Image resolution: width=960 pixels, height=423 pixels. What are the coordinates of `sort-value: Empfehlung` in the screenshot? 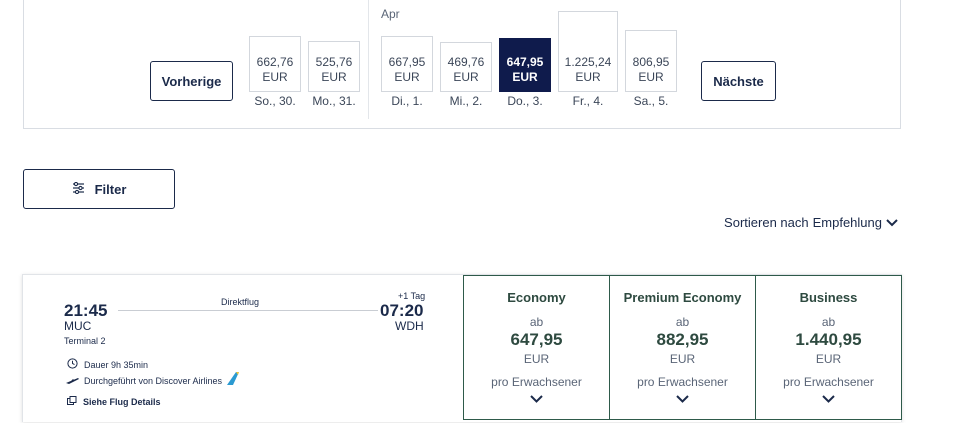 It's located at (847, 222).